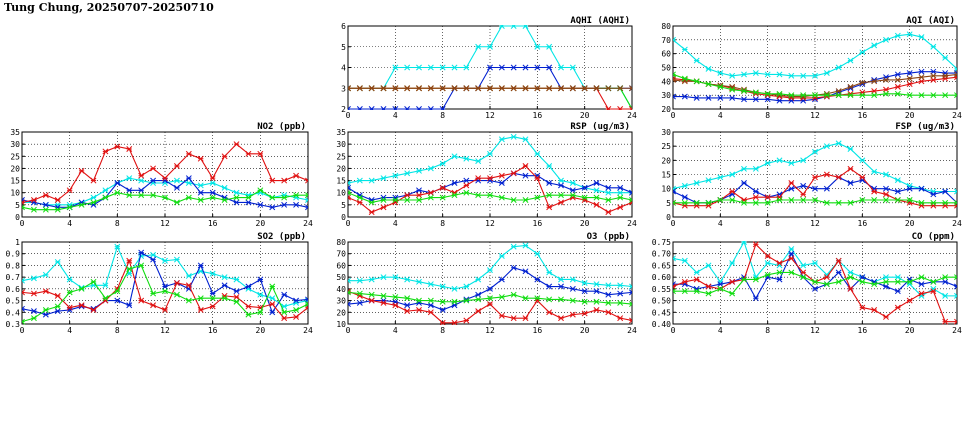 Image resolution: width=975 pixels, height=447 pixels. Describe the element at coordinates (343, 205) in the screenshot. I see `y-tick-label: 5` at that location.